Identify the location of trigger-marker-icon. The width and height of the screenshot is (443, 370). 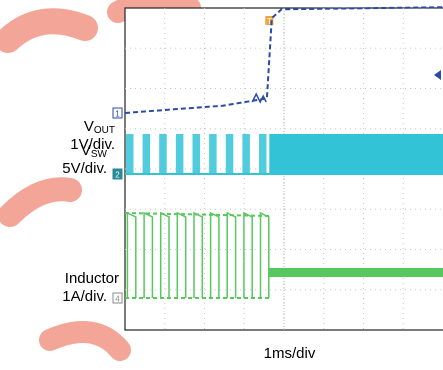
(269, 20).